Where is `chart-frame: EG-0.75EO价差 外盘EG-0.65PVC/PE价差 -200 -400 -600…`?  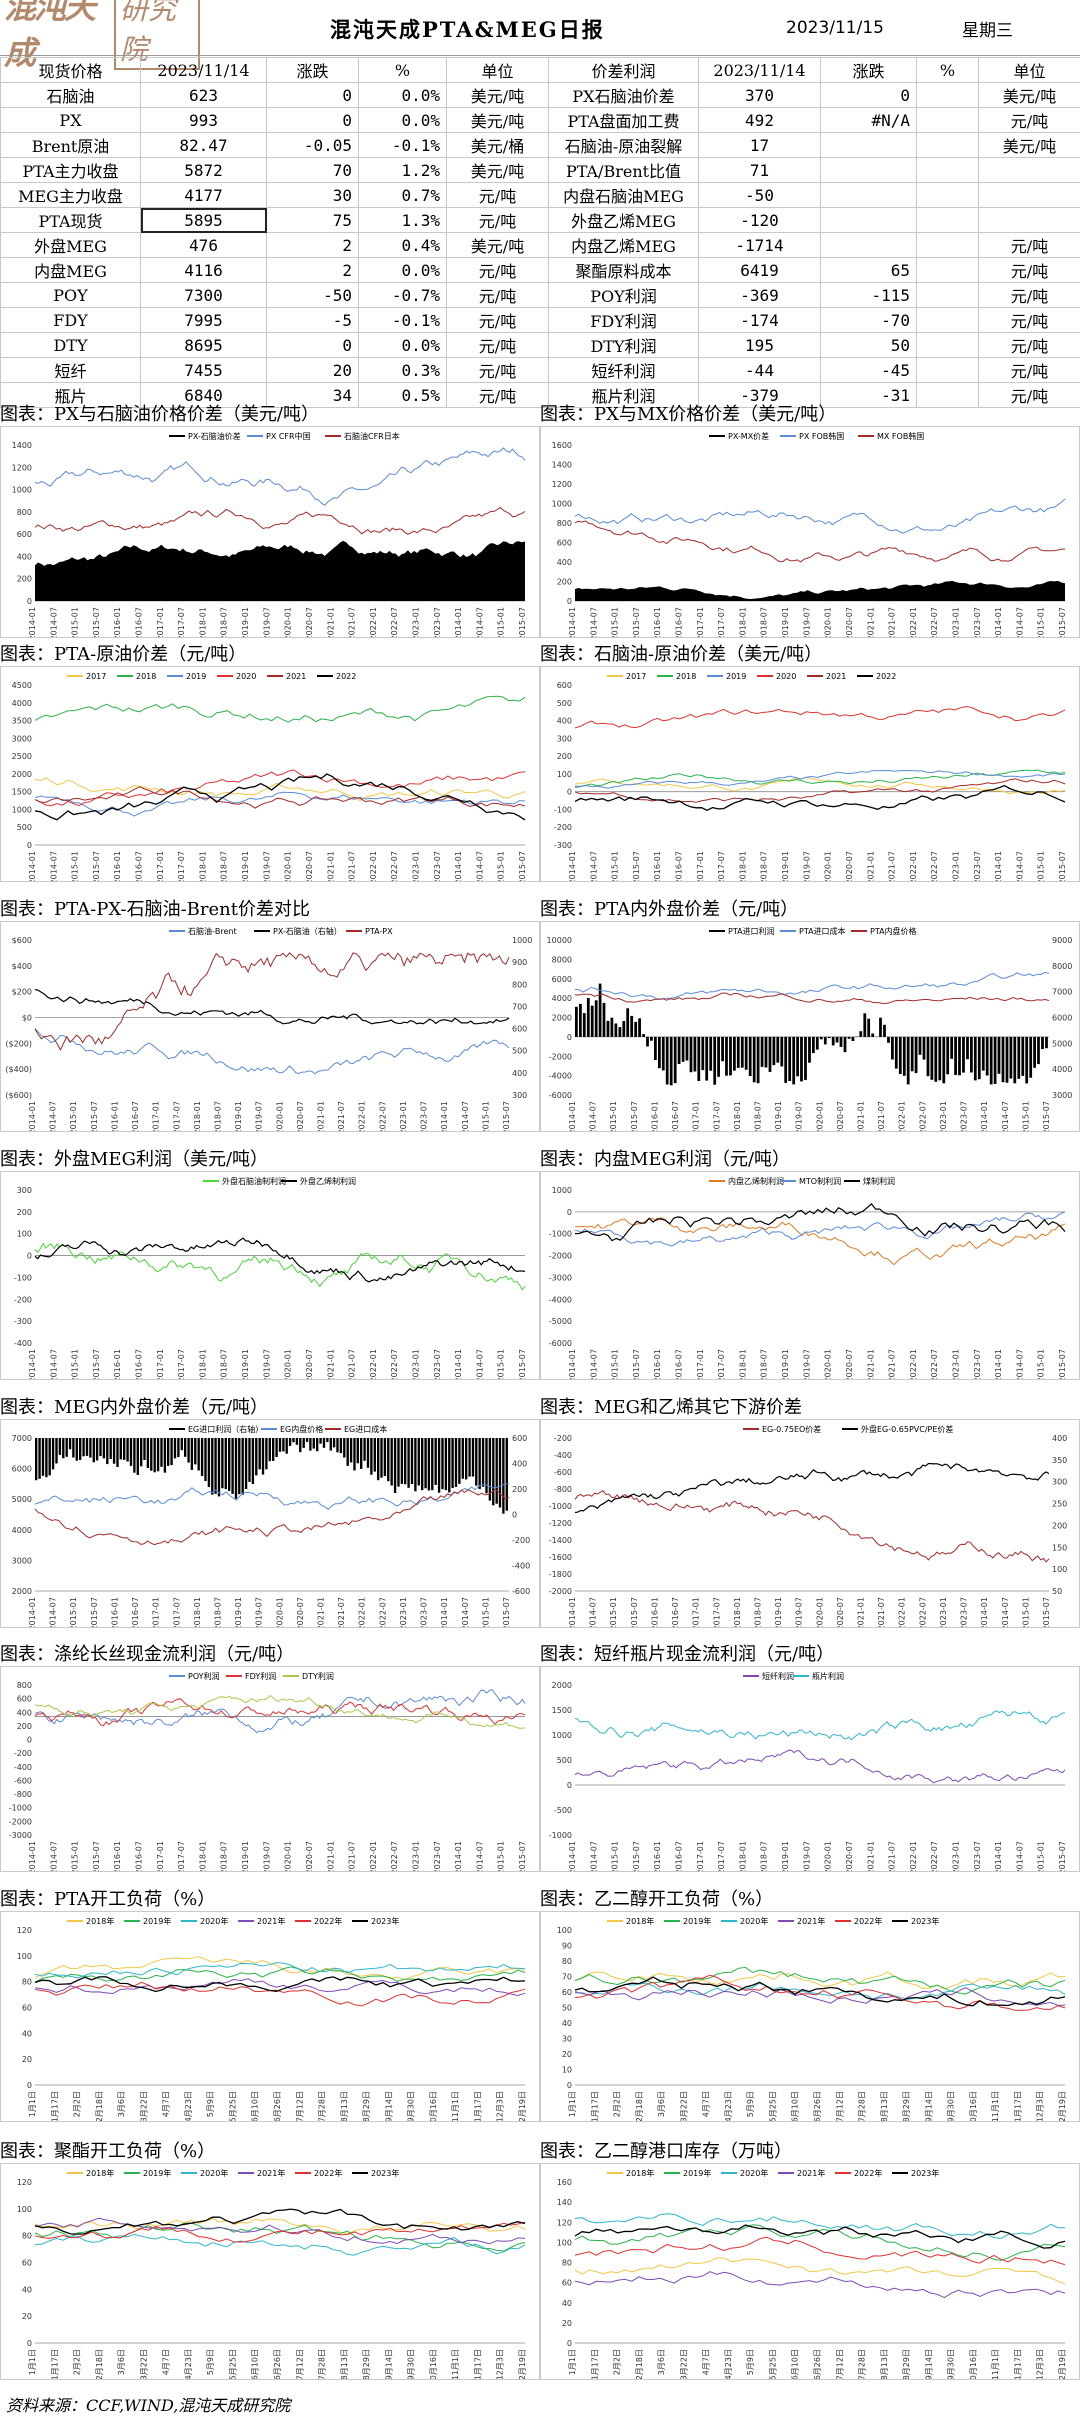
chart-frame: EG-0.75EO价差 外盘EG-0.65PVC/PE价差 -200 -400 -600… is located at coordinates (810, 1523).